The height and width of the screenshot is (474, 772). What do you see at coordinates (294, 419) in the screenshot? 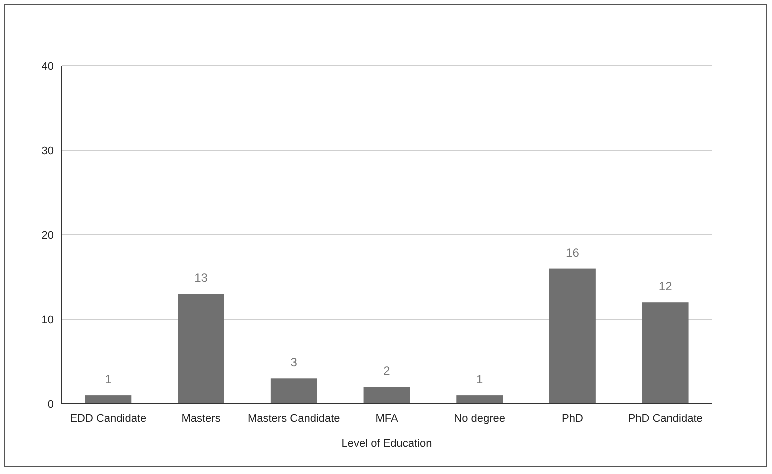
I see `x-tick-label: Masters Candidate` at bounding box center [294, 419].